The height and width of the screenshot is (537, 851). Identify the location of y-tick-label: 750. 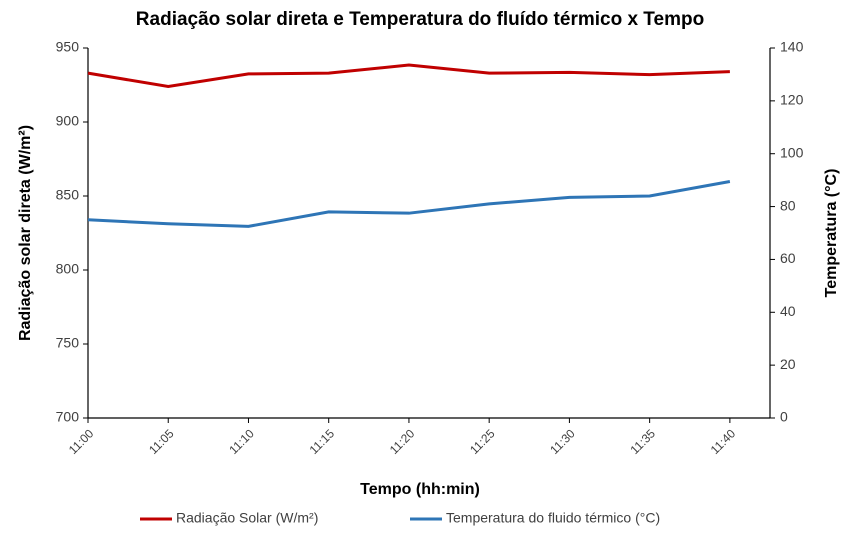
(68, 343).